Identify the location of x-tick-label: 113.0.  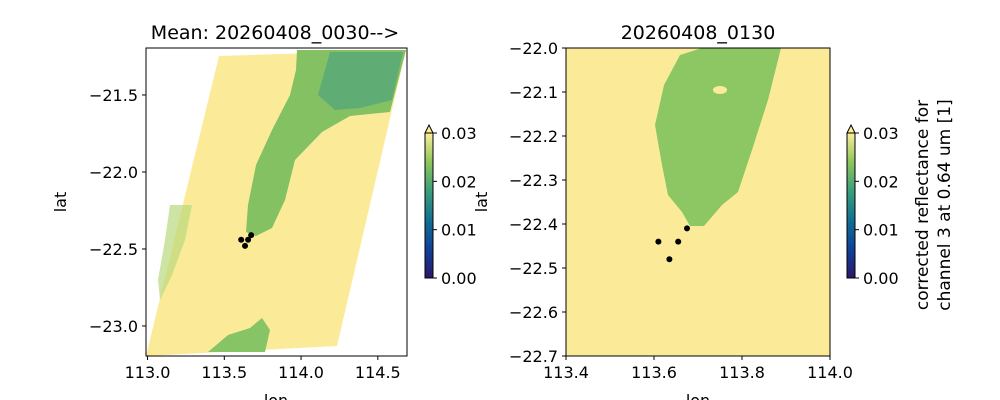
(148, 372).